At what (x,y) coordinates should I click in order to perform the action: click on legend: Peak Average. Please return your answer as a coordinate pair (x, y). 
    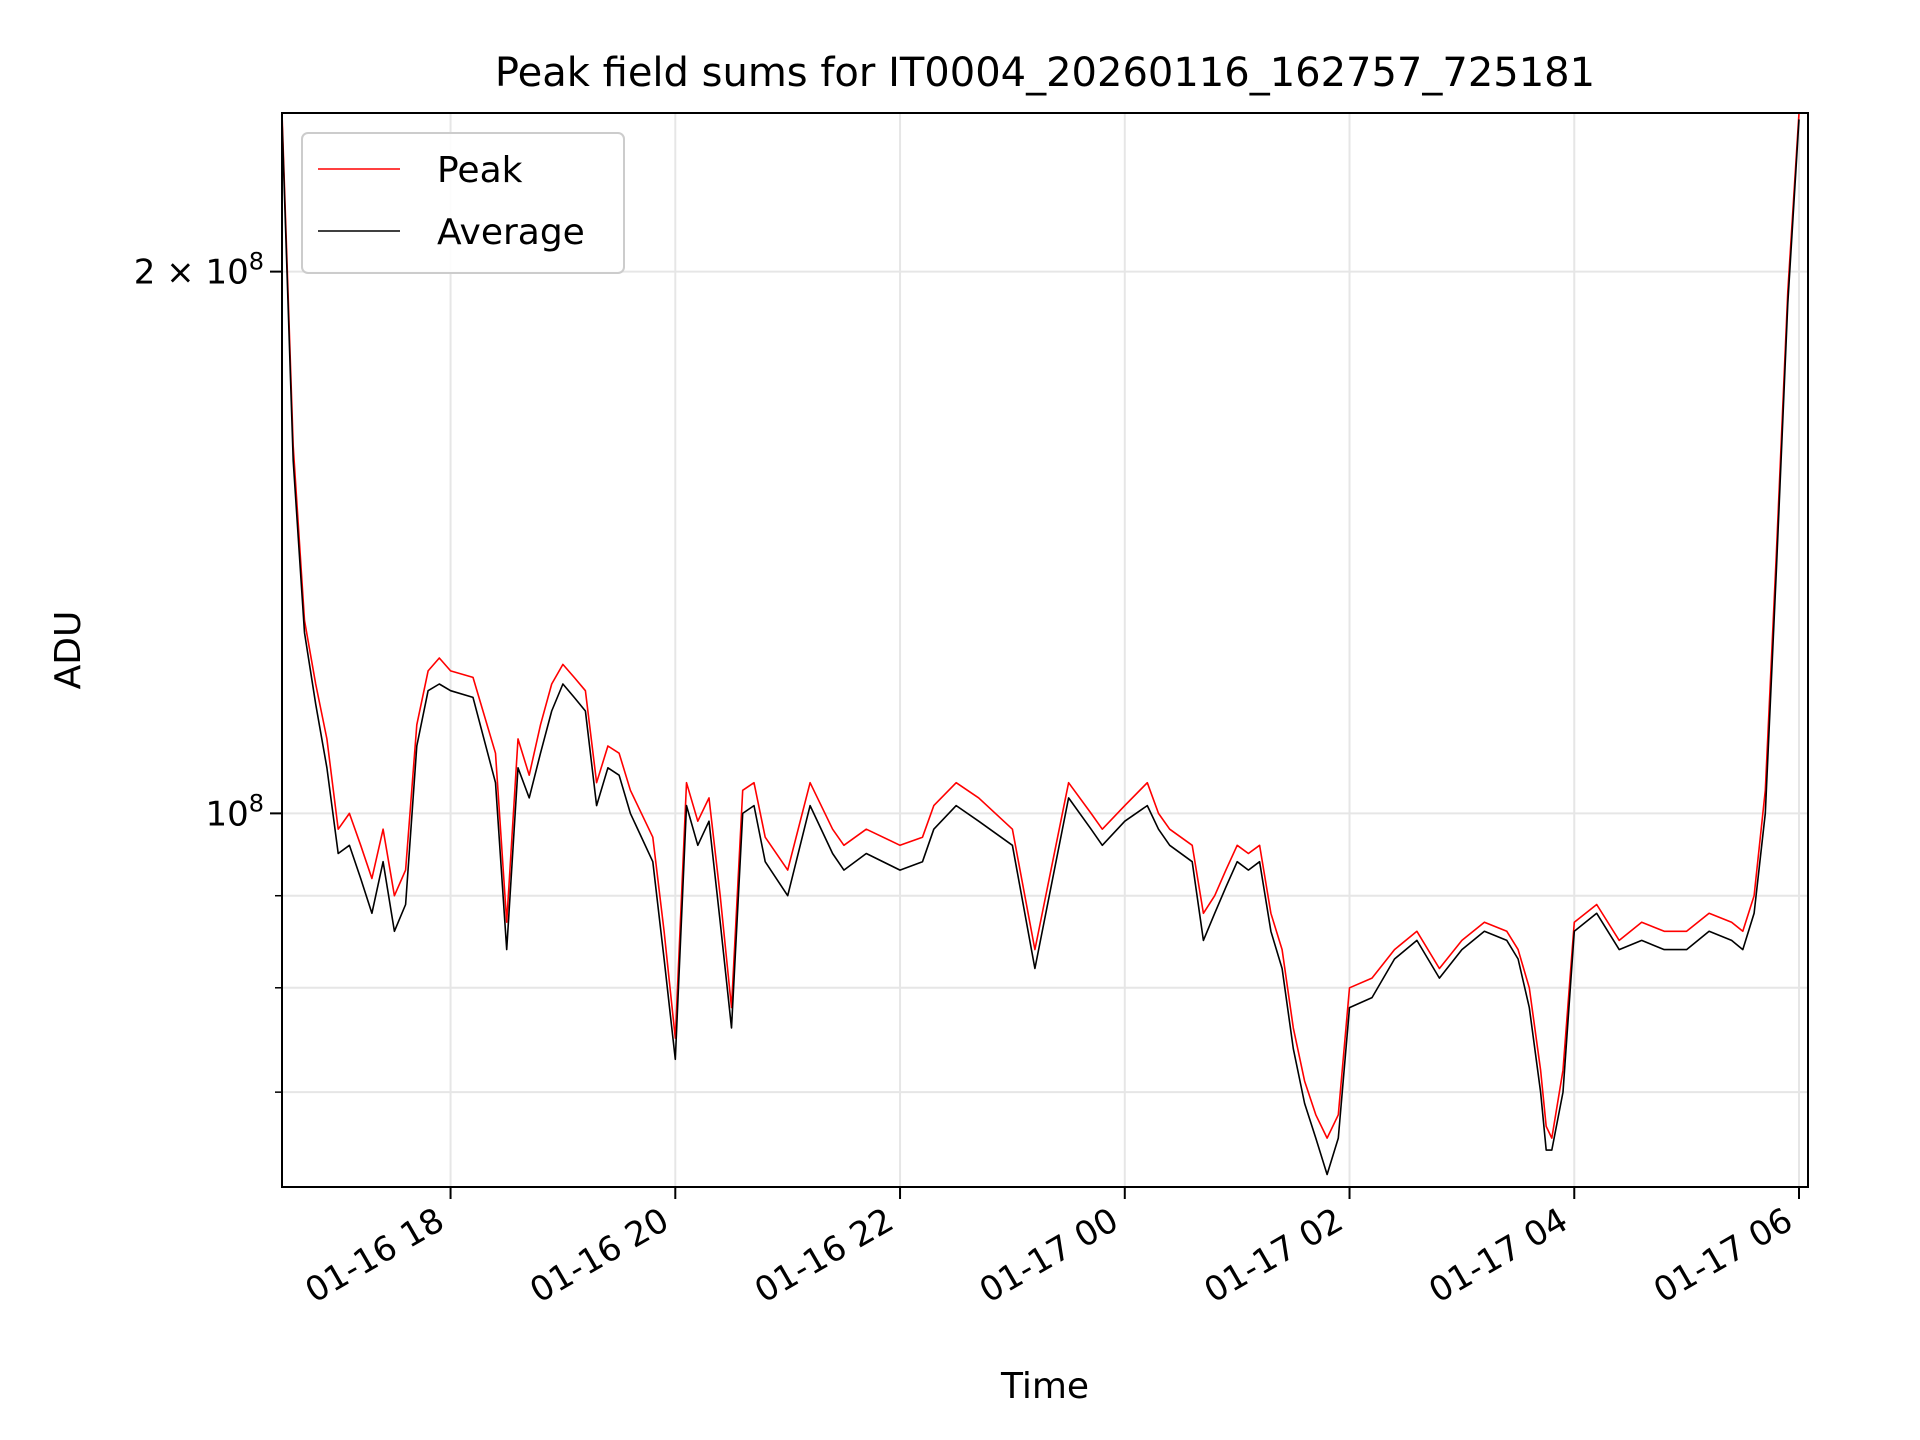
    Looking at the image, I should click on (463, 203).